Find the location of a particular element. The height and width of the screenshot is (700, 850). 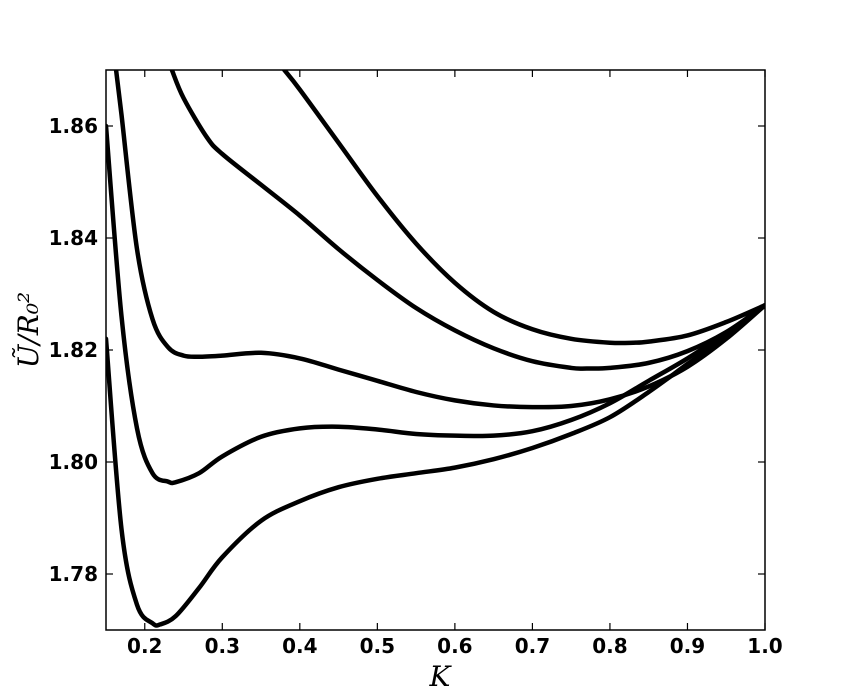

x-tick-label: 0.6 is located at coordinates (454, 646).